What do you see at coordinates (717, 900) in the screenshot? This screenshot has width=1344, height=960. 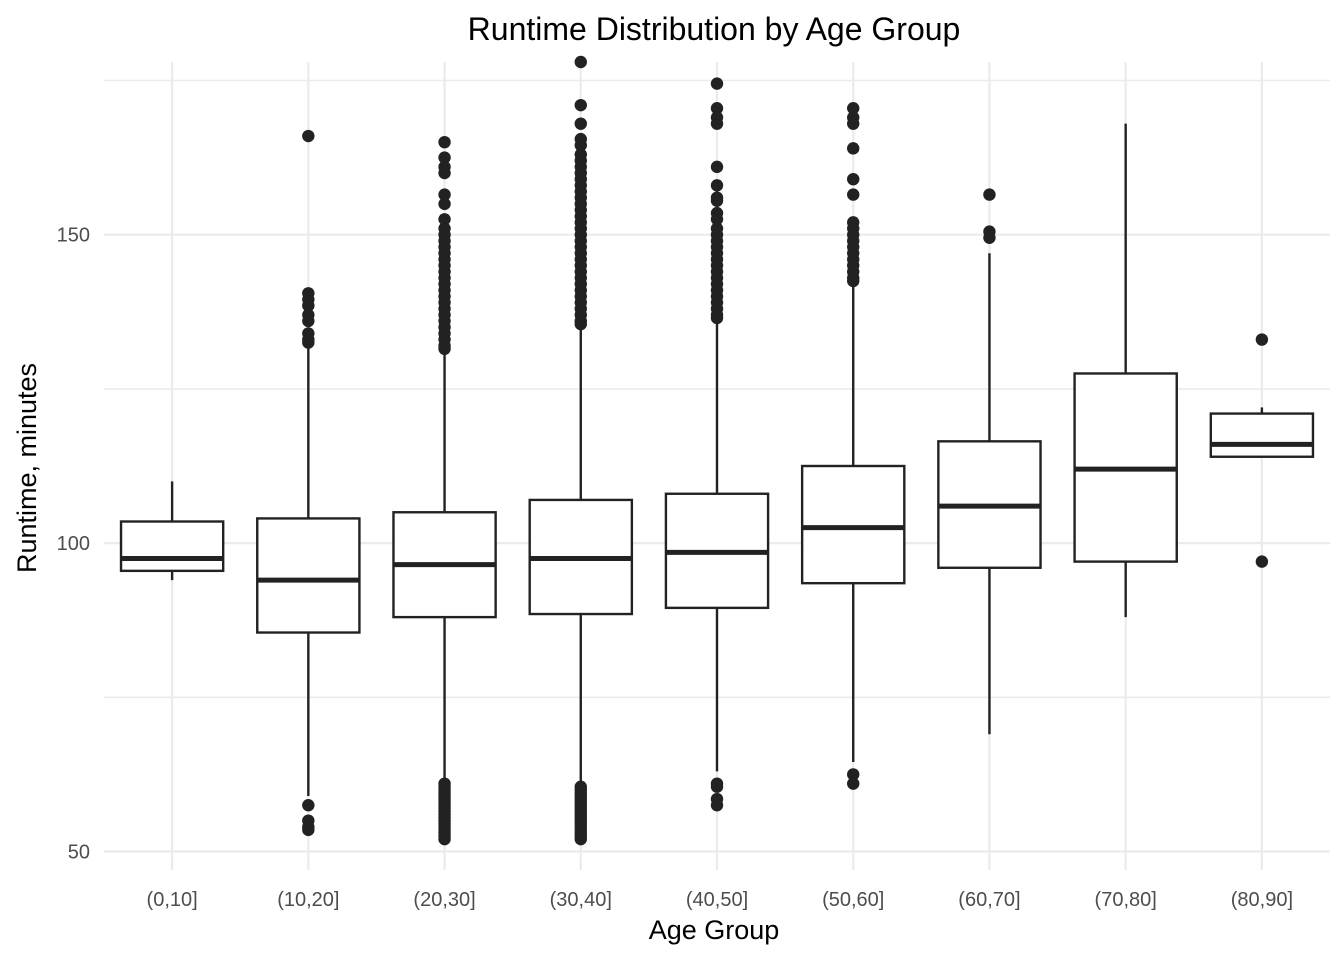 I see `x-tick-label: (40,50]` at bounding box center [717, 900].